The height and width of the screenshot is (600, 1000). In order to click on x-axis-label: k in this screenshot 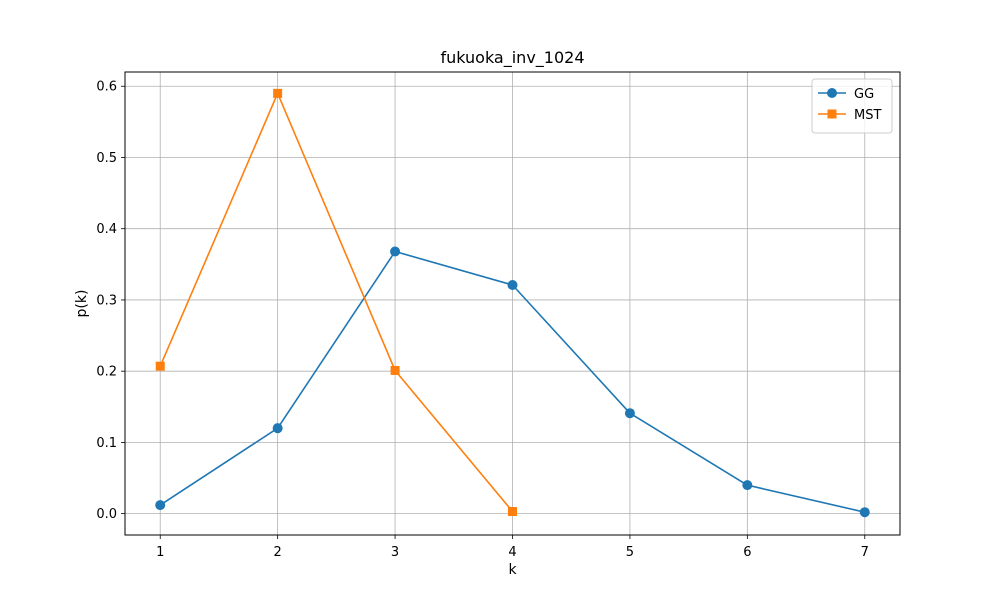, I will do `click(512, 570)`.